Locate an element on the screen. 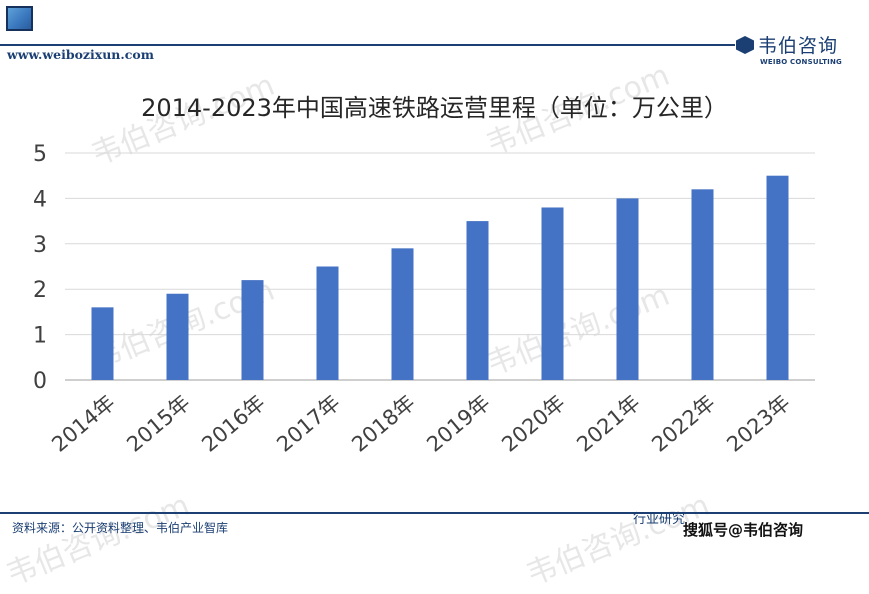 This screenshot has width=869, height=594. x-tick-label: 2021年 is located at coordinates (608, 423).